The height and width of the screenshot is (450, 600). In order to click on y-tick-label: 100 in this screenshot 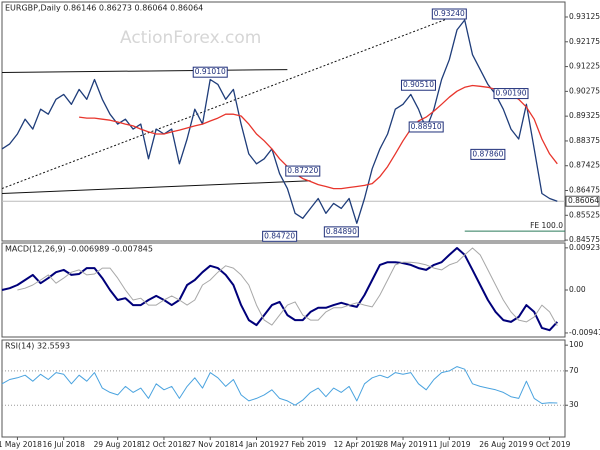, I will do `click(576, 344)`.